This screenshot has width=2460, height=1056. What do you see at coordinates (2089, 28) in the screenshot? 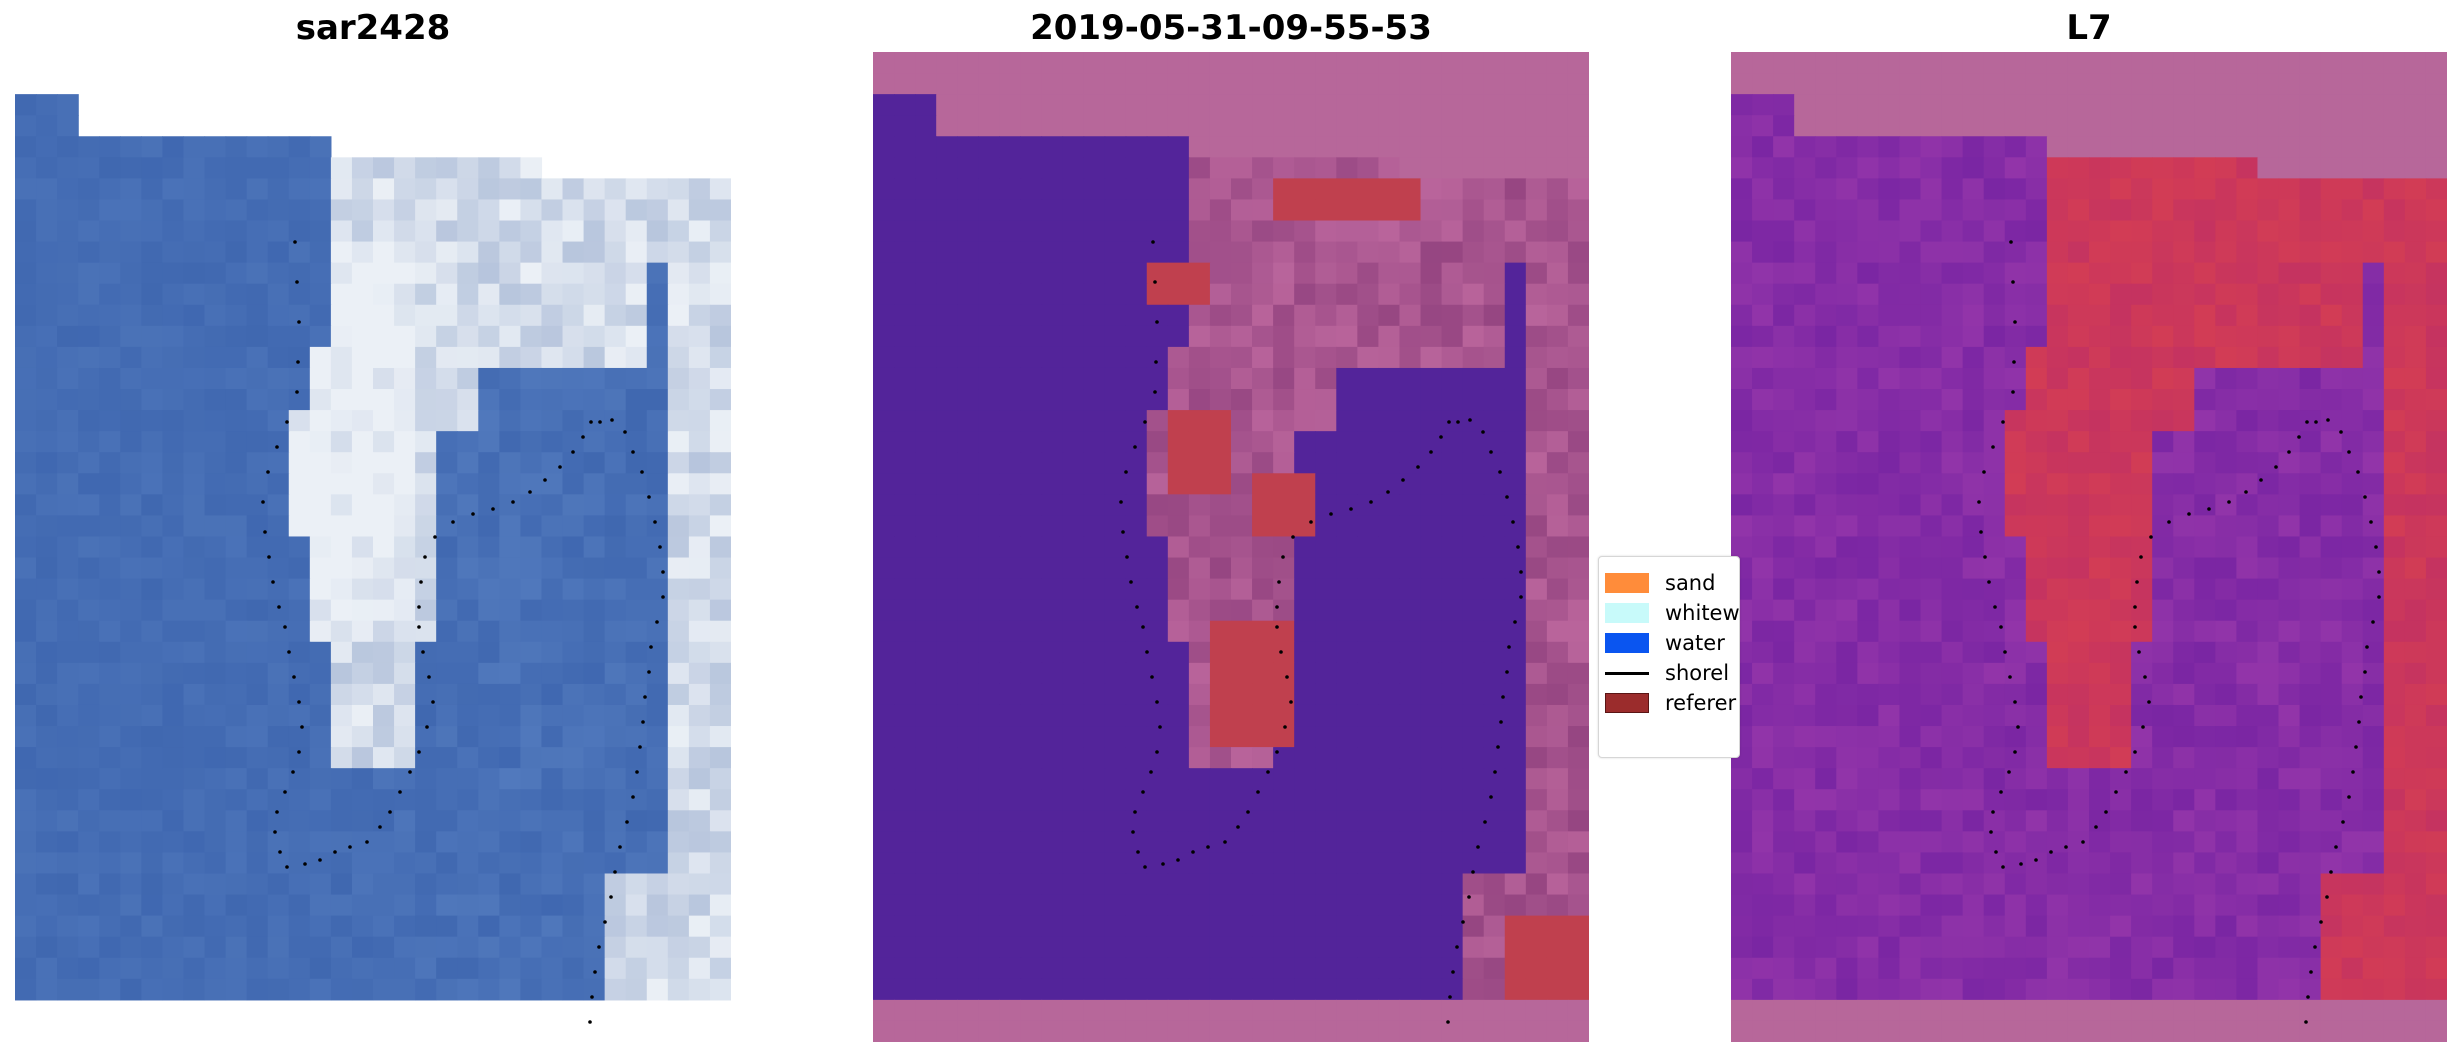
I see `panel-title-index: L7` at bounding box center [2089, 28].